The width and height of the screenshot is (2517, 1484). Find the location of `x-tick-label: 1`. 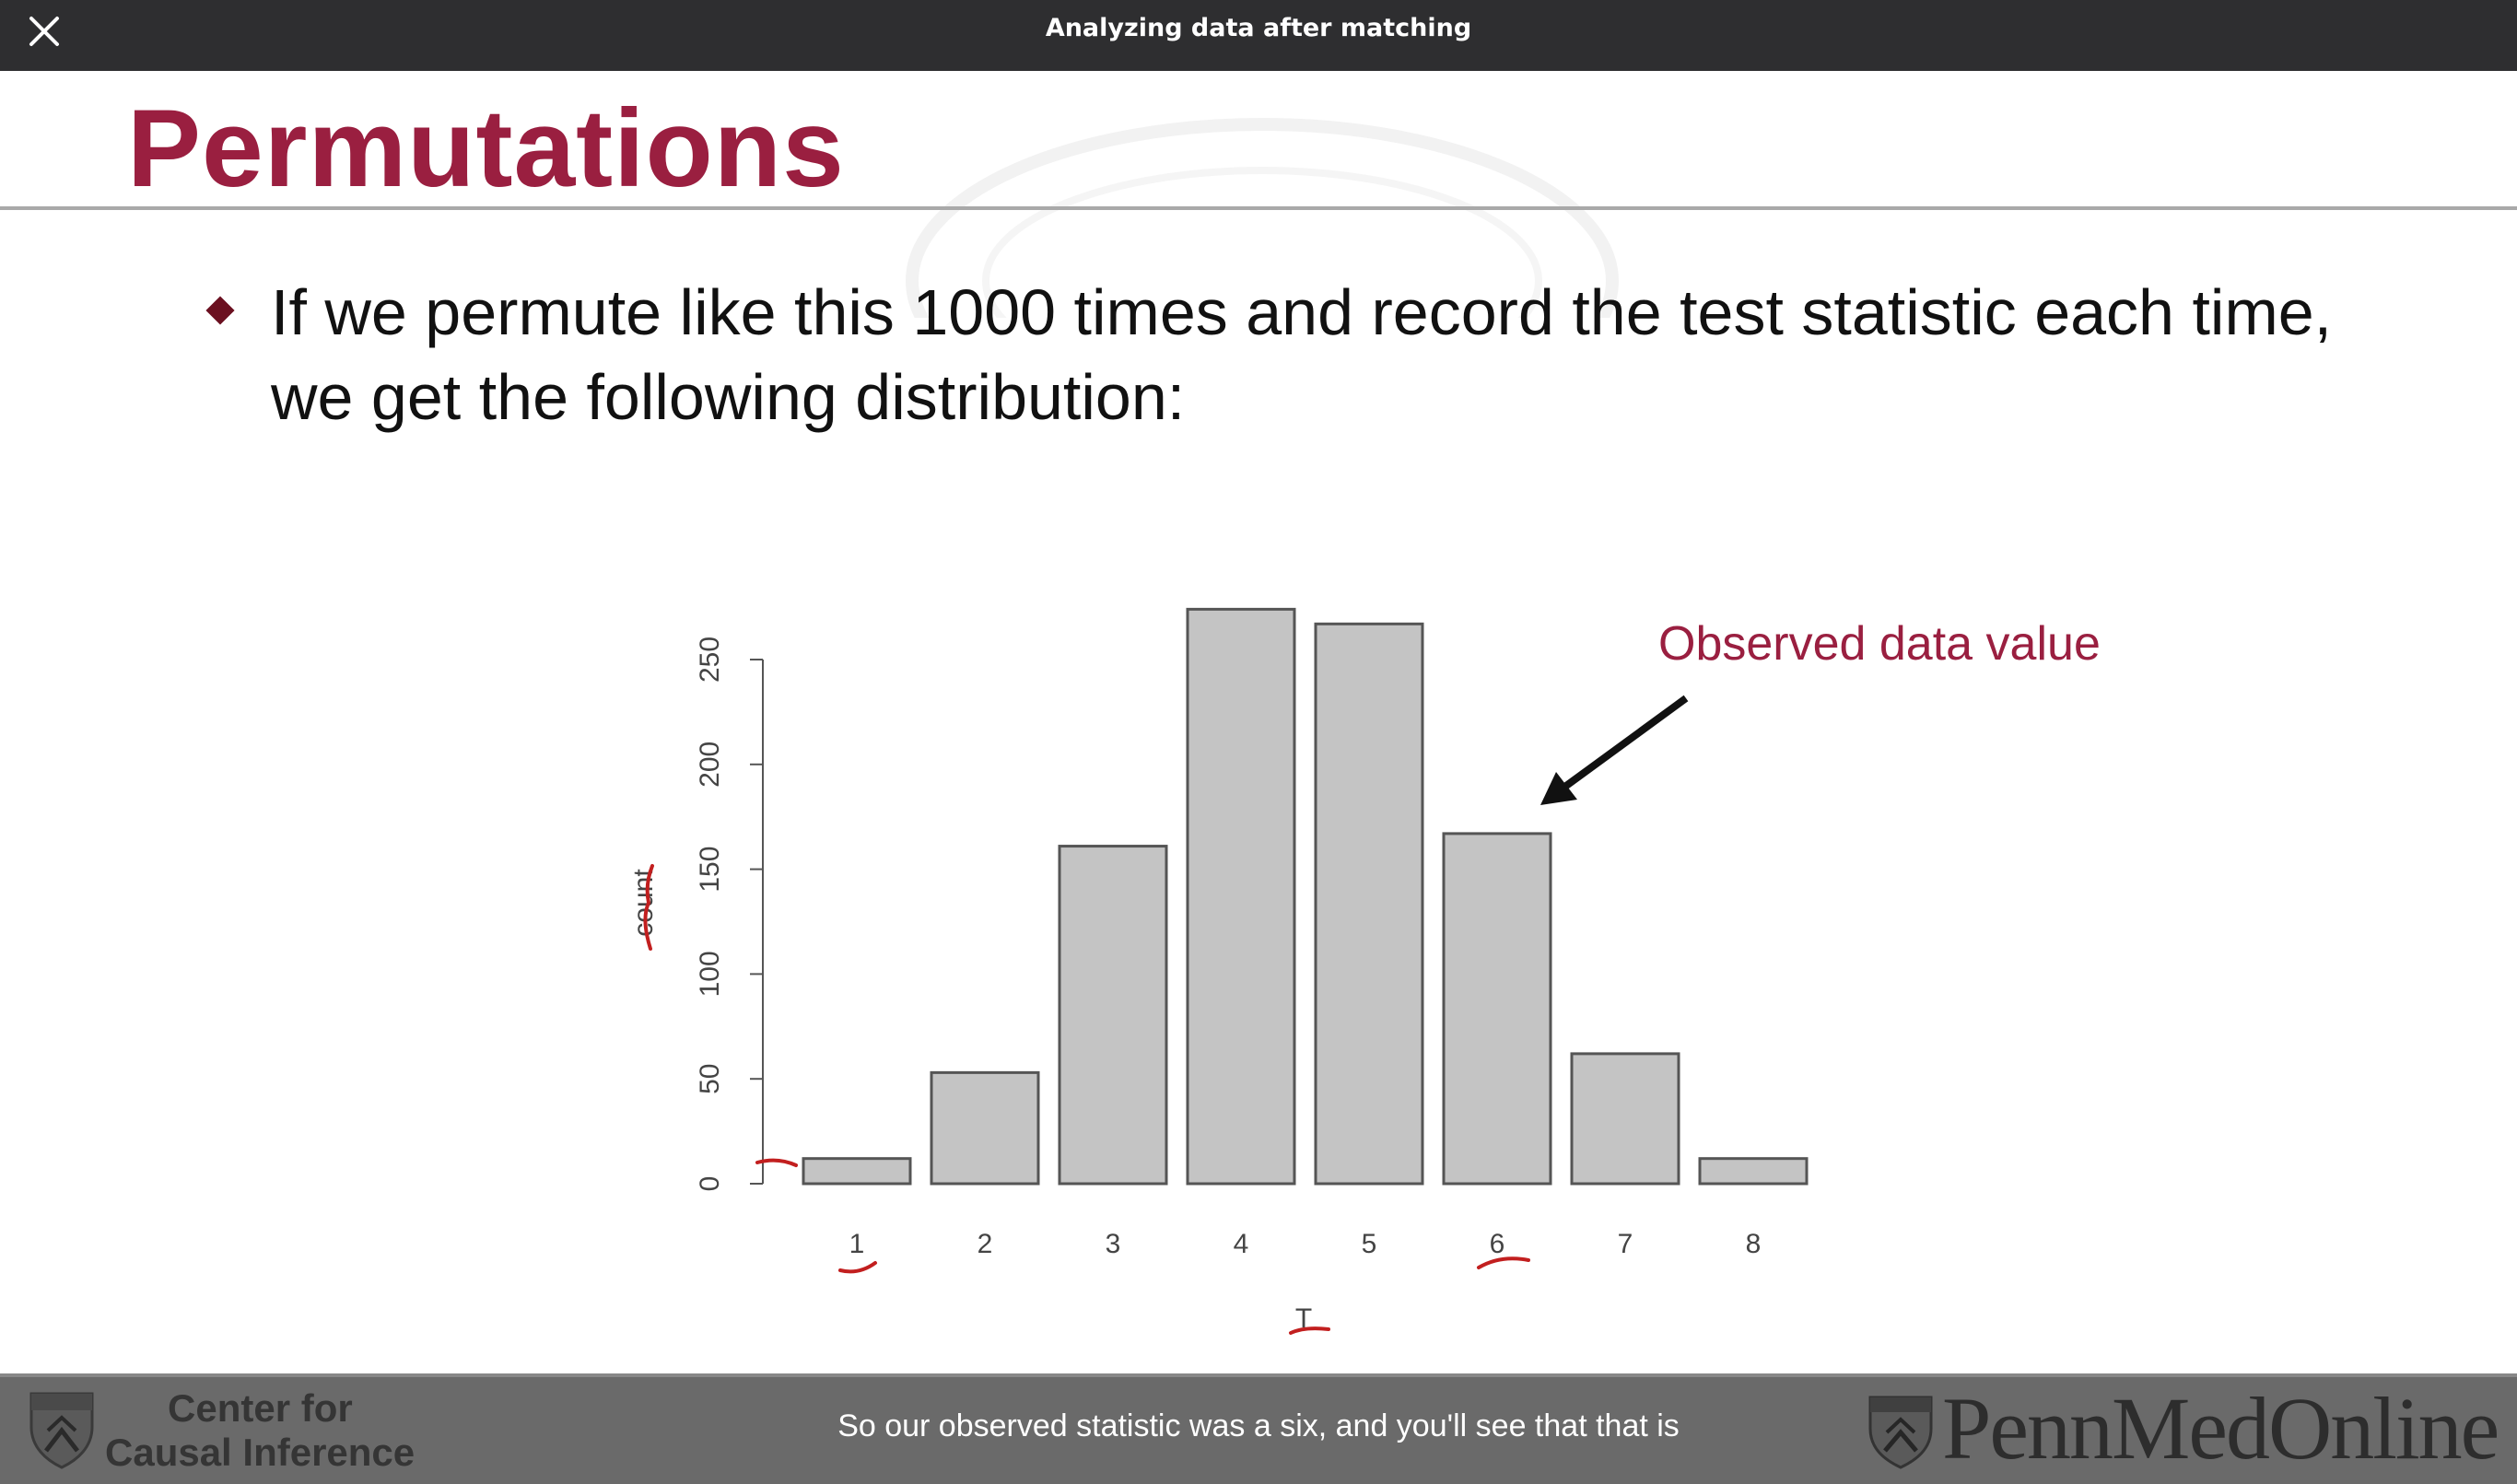

x-tick-label: 1 is located at coordinates (857, 1244).